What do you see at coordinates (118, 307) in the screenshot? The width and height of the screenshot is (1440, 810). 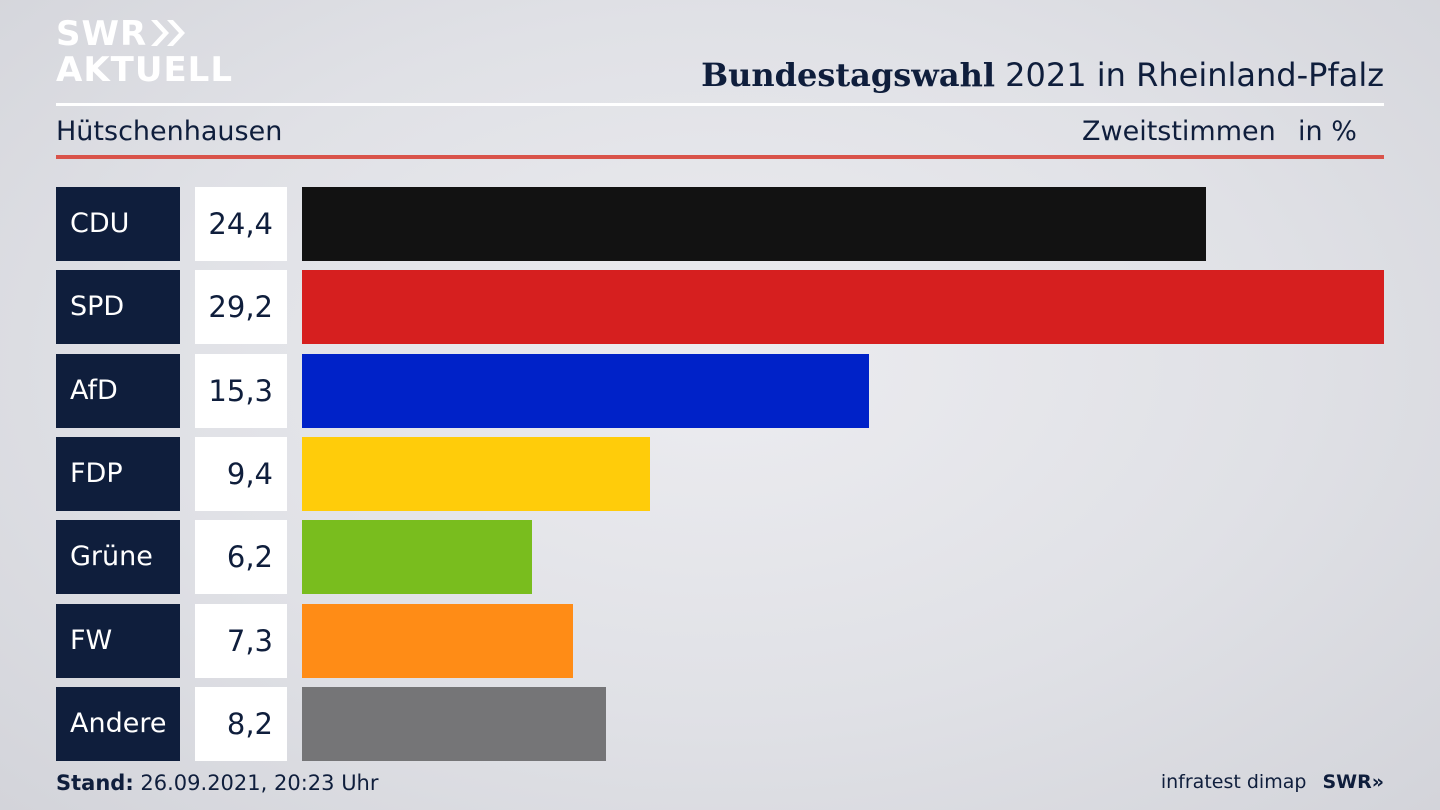 I see `party-label: SPD` at bounding box center [118, 307].